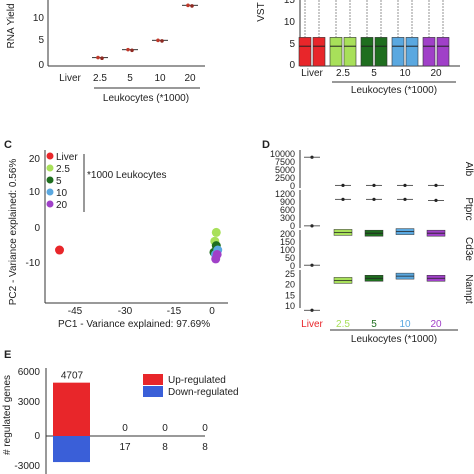  Describe the element at coordinates (63, 169) in the screenshot. I see `legend-label-2.5: 2.5` at that location.